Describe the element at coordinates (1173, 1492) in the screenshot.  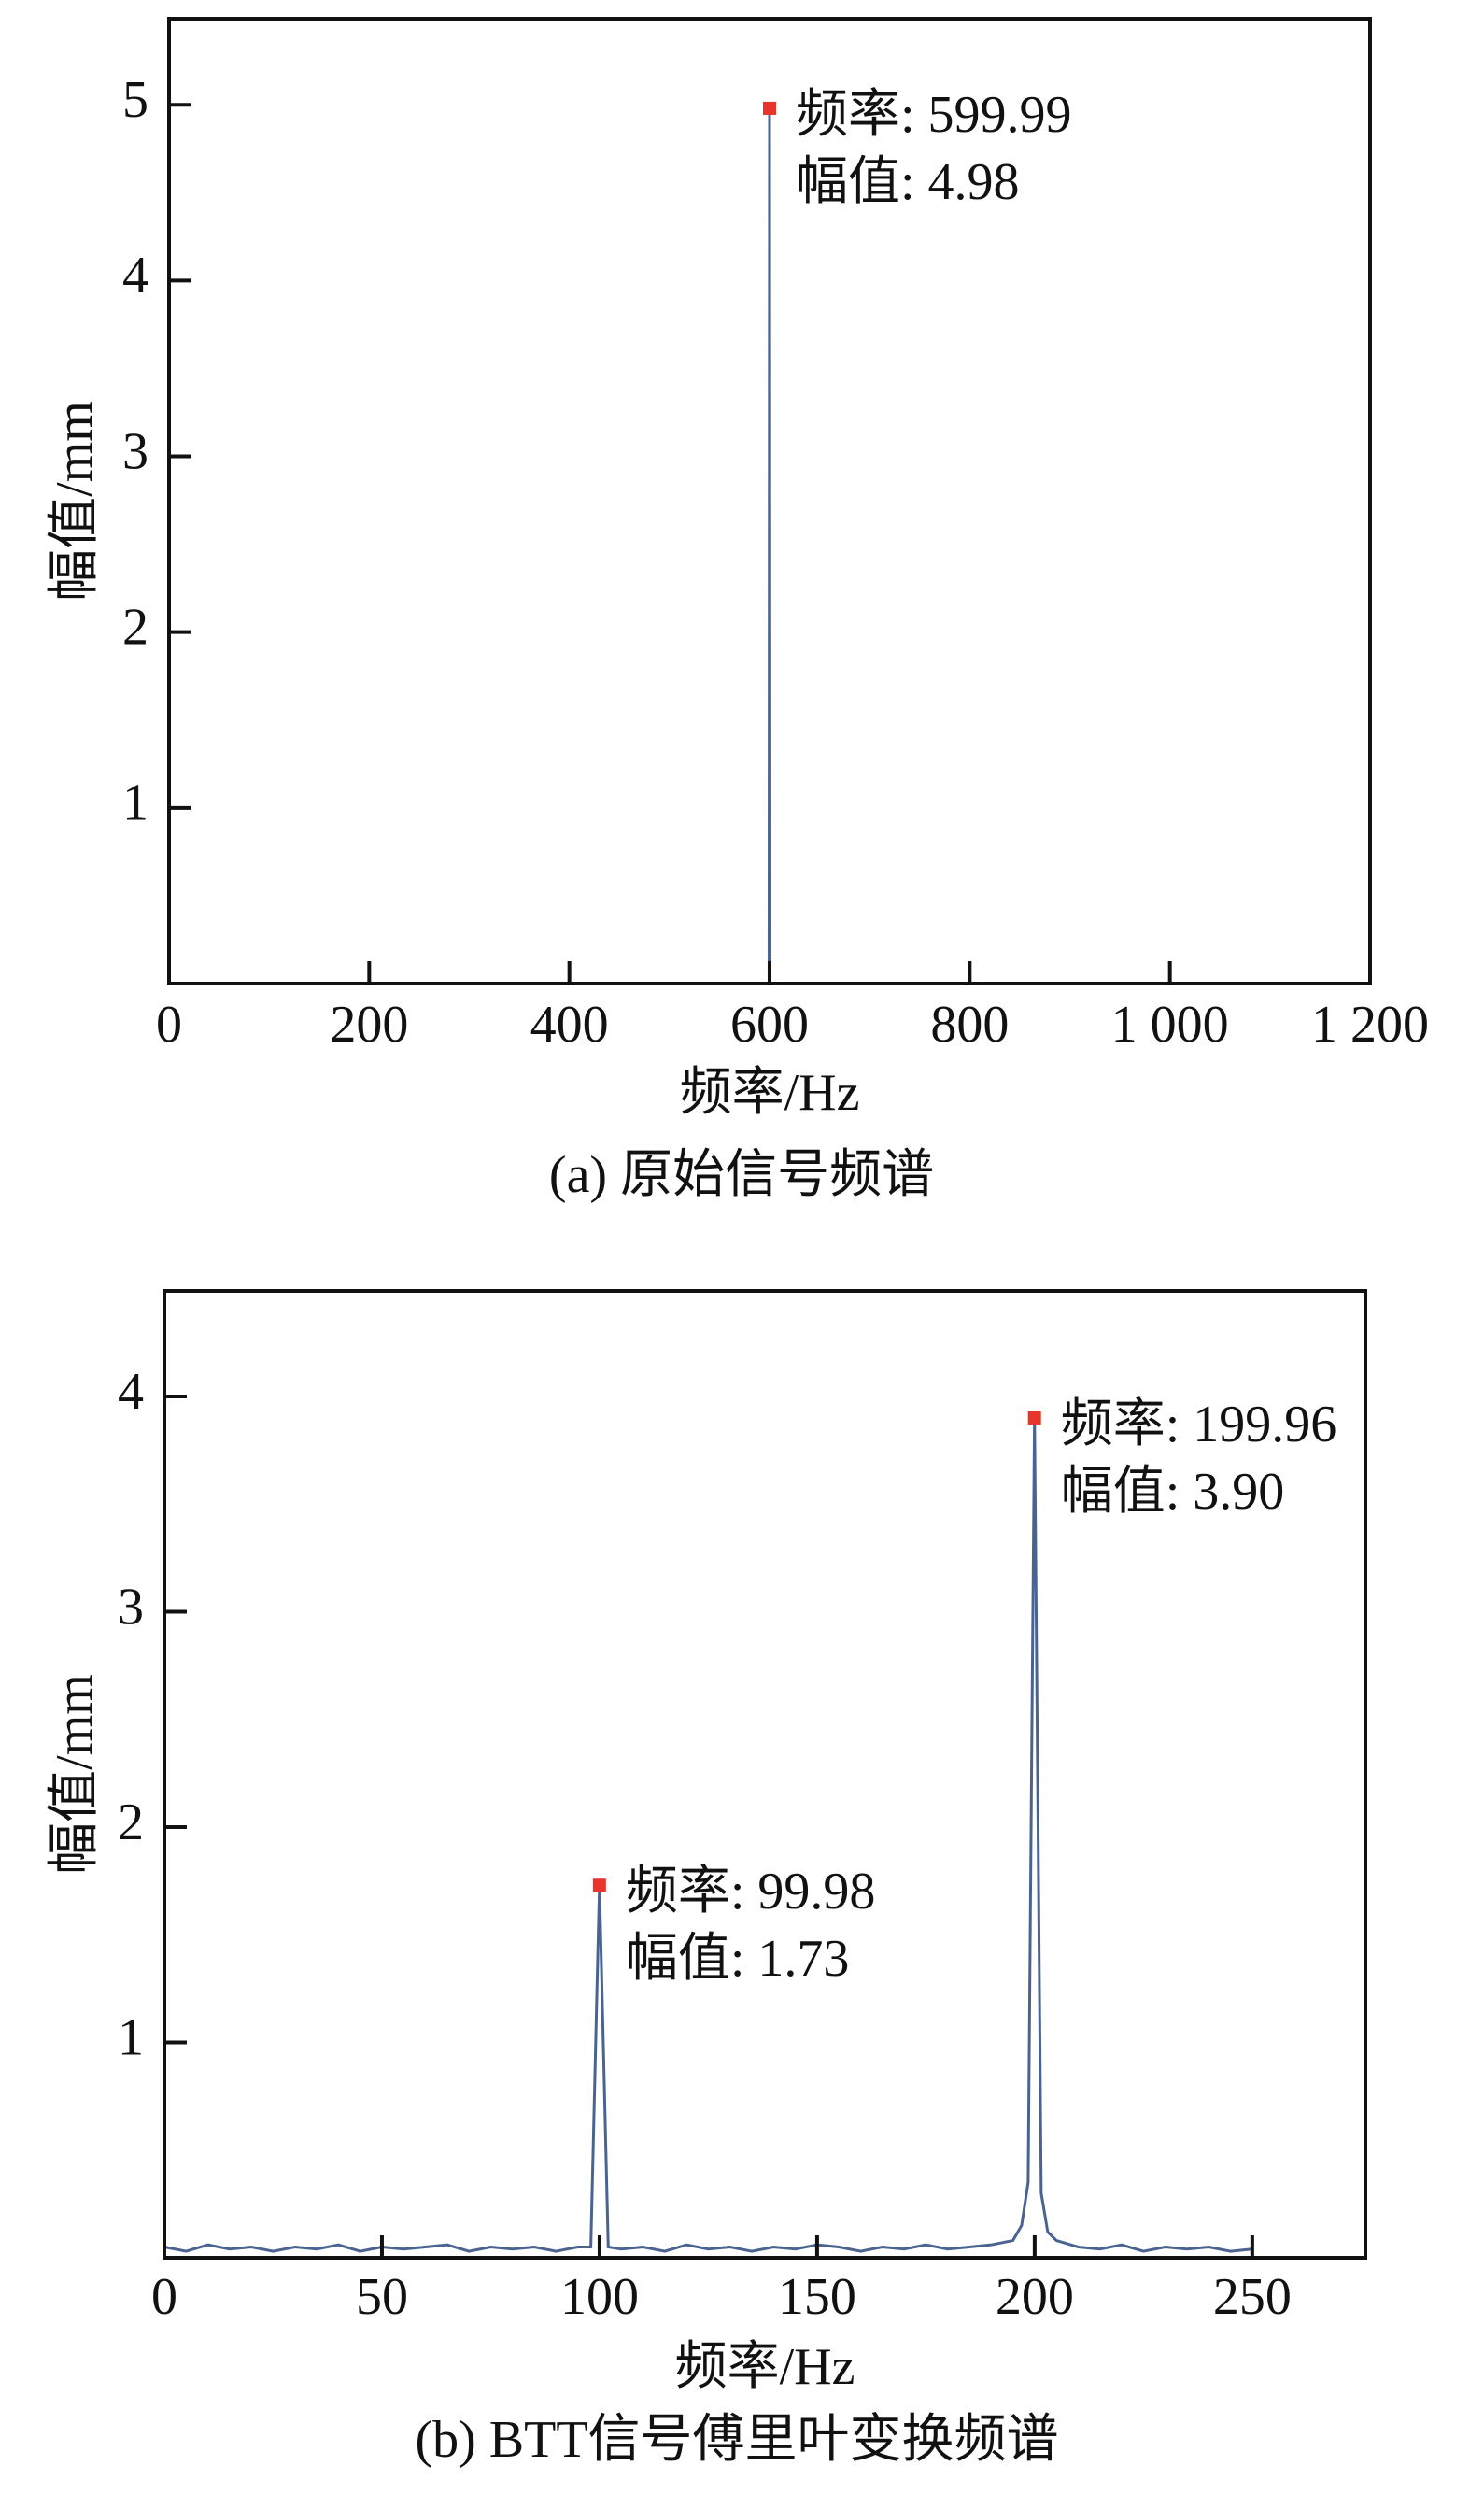
I see `peak-annotation: 幅值: 3.90` at that location.